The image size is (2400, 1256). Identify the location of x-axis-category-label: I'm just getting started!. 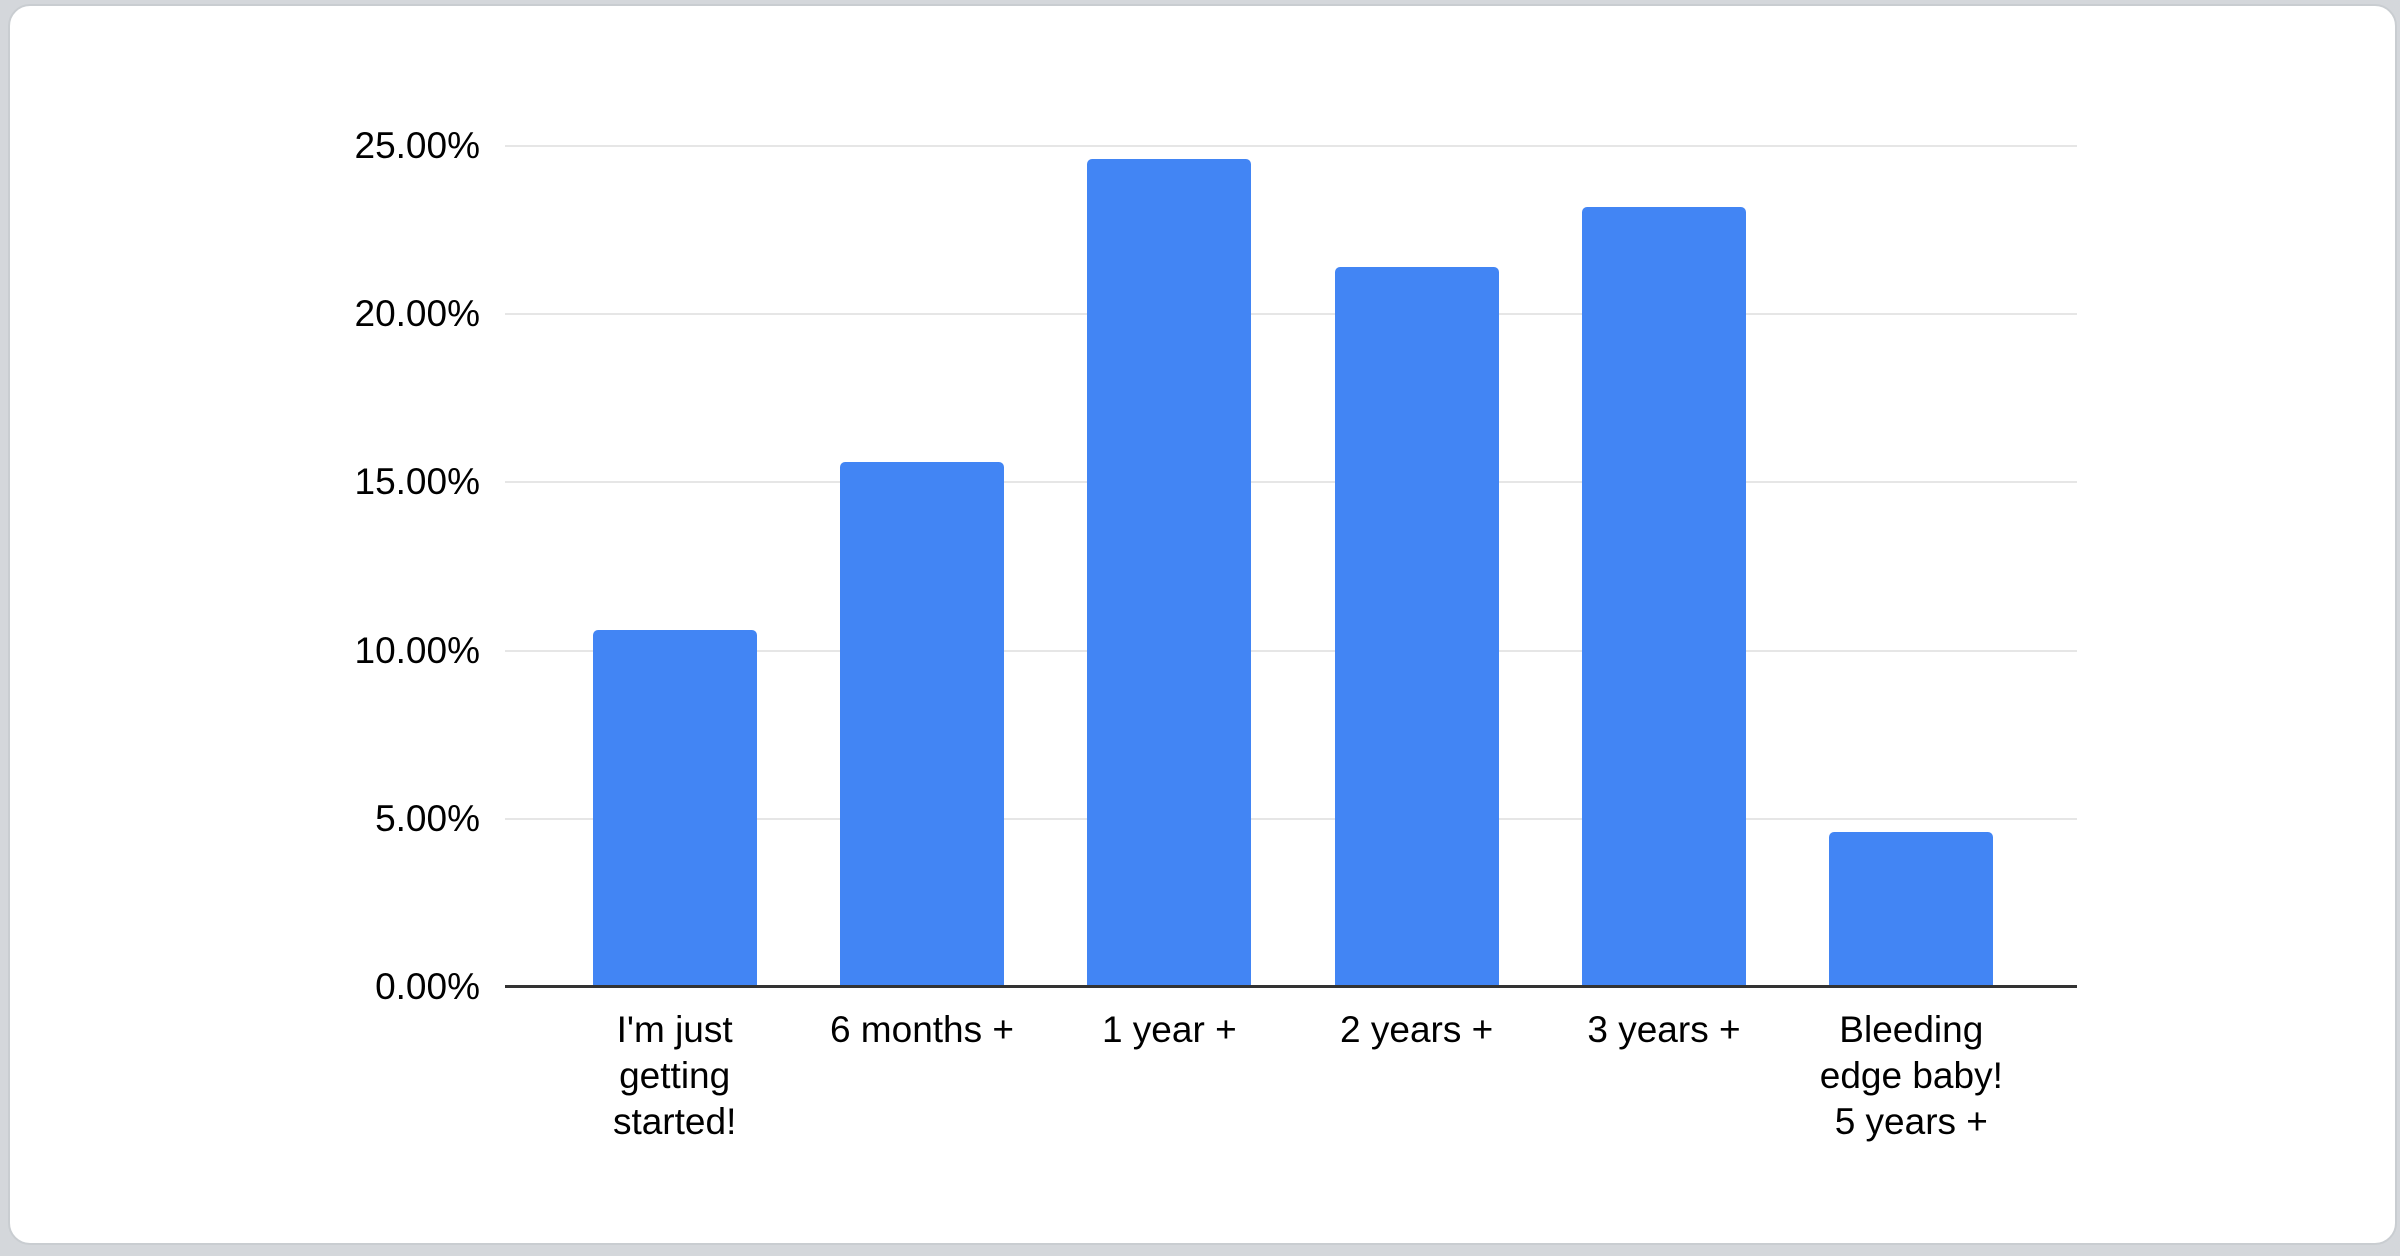
(674, 1075).